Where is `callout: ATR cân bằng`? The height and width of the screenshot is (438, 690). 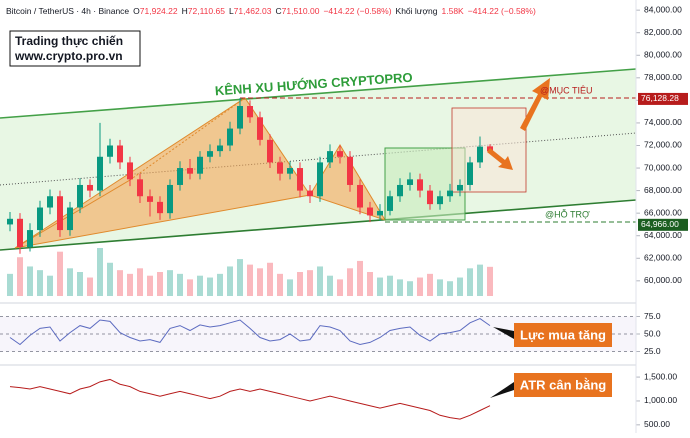
callout: ATR cân bằng is located at coordinates (563, 384).